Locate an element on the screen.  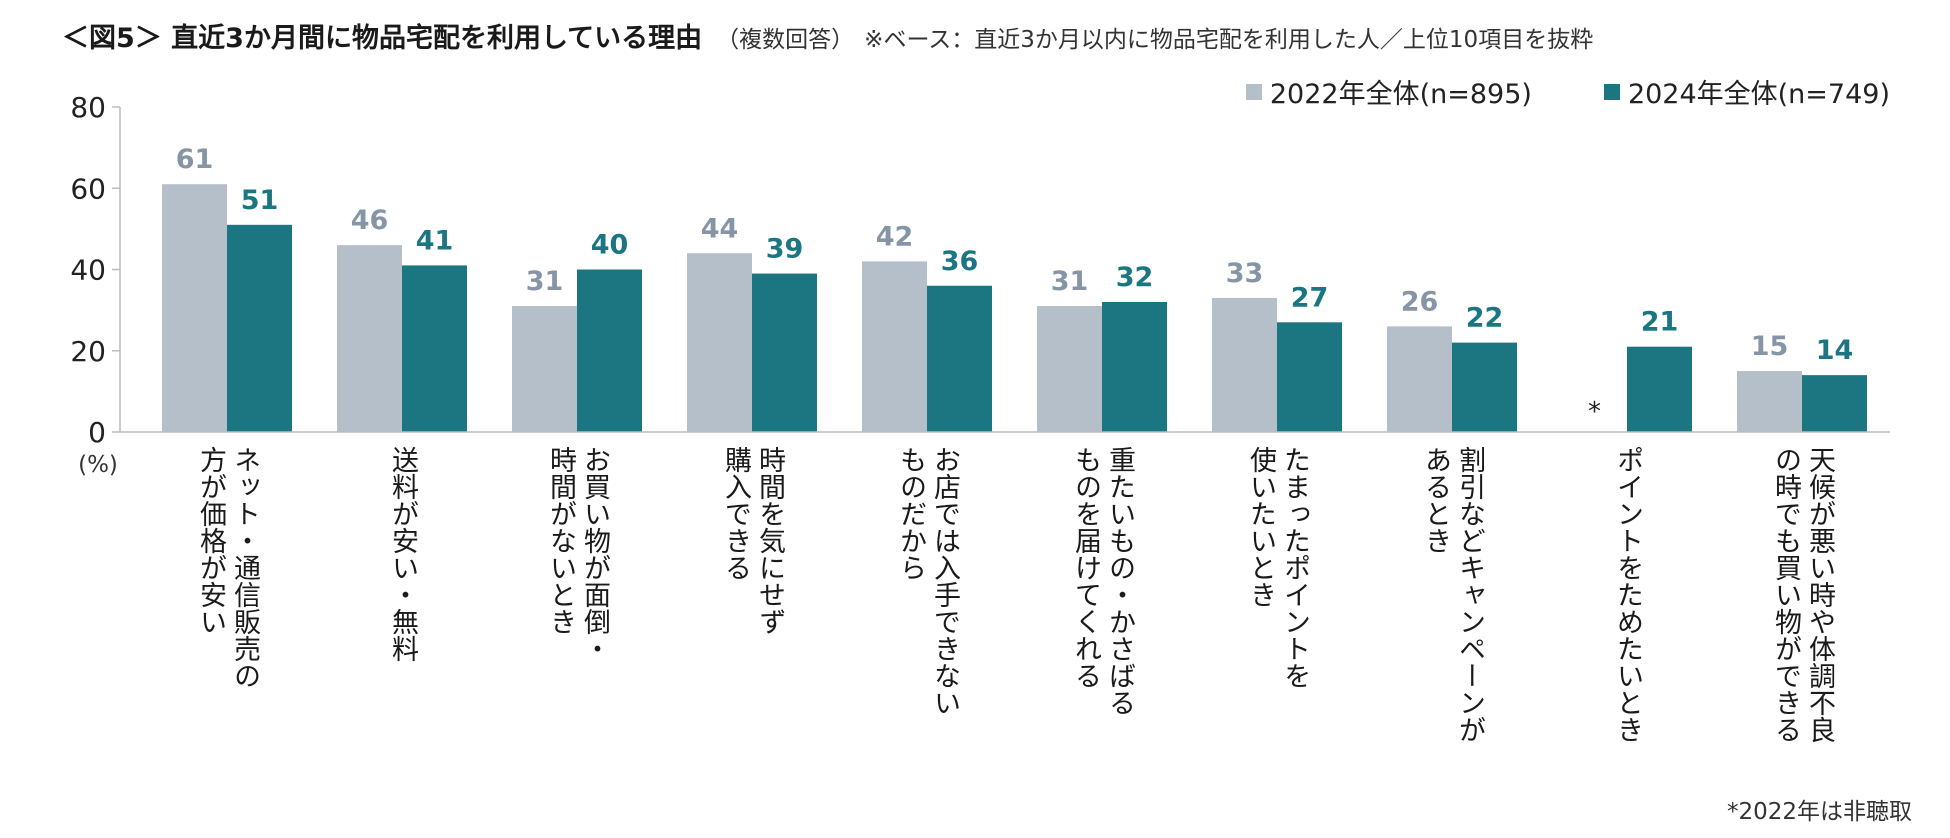
title-sub: （複数回答） is located at coordinates (785, 40).